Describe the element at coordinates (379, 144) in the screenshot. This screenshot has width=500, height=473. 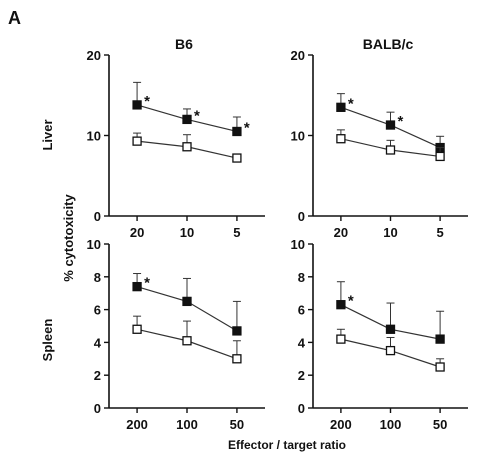
I see `chart-panel: 0 10 20 20 10 5 * *` at that location.